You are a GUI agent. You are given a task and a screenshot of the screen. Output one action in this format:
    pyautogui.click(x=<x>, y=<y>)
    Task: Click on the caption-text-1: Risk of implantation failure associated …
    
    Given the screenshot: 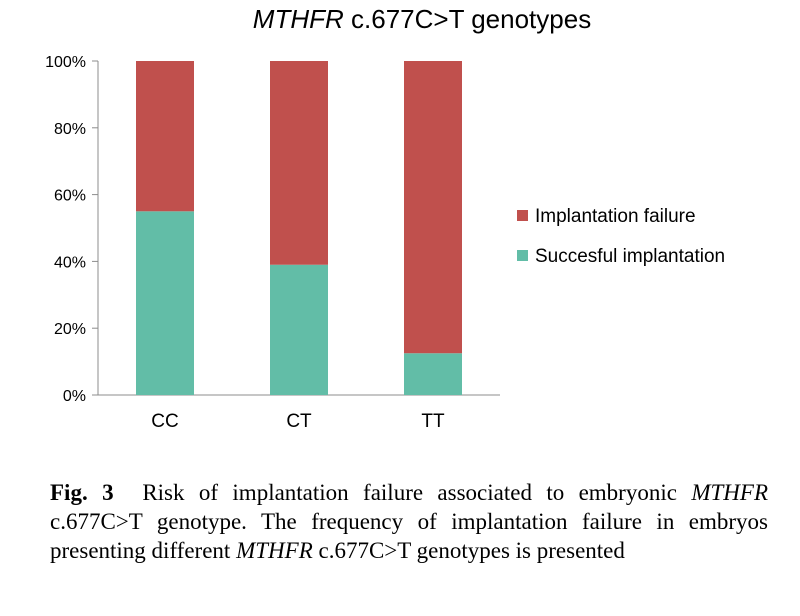 What is the action you would take?
    pyautogui.click(x=417, y=492)
    